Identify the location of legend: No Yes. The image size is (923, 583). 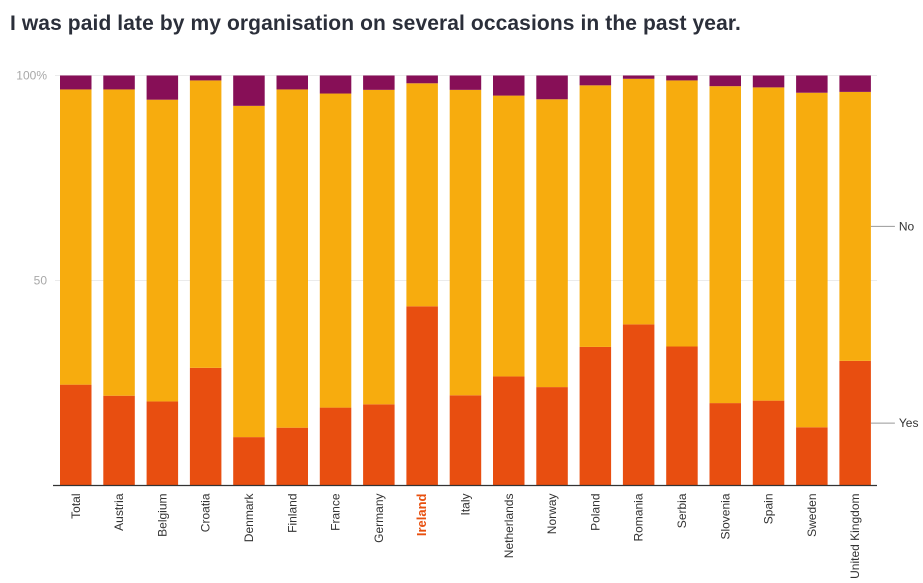
(894, 324).